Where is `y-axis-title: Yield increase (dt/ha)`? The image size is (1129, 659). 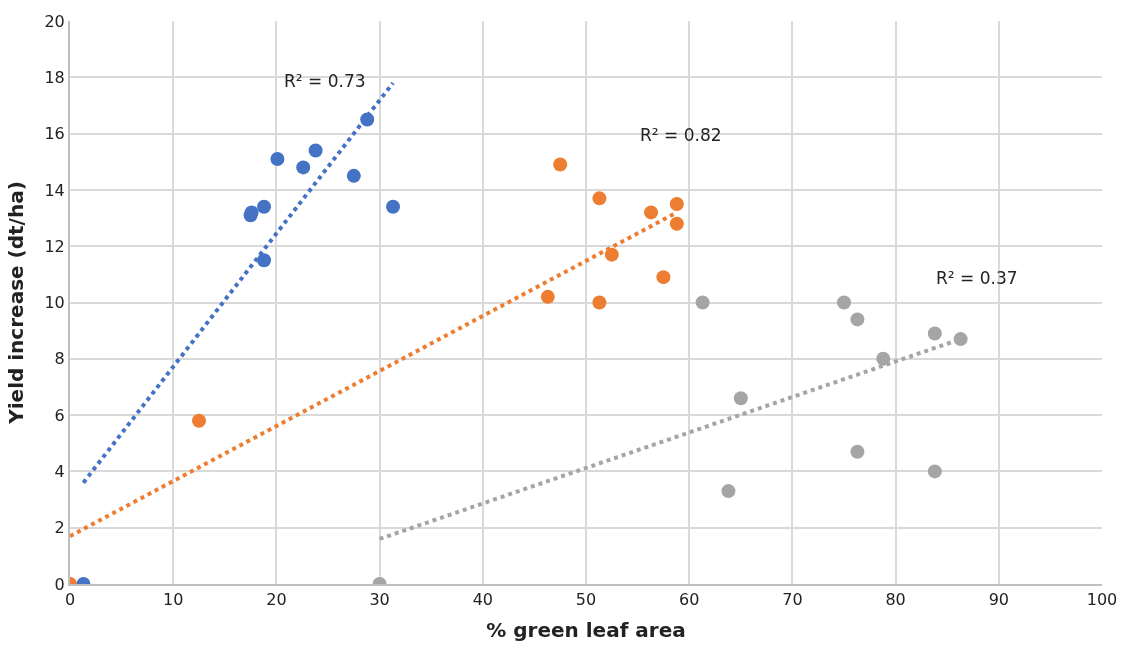
y-axis-title: Yield increase (dt/ha) is located at coordinates (16, 303).